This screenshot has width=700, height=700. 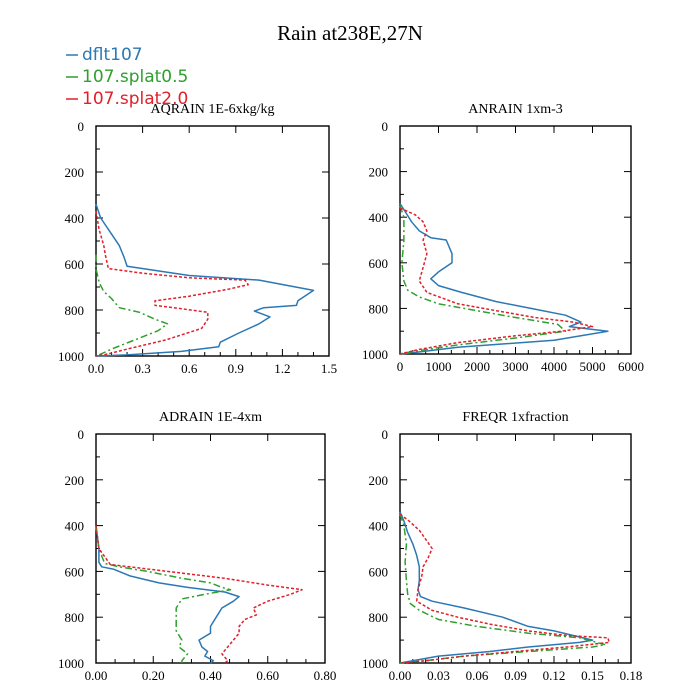 What do you see at coordinates (325, 675) in the screenshot?
I see `x-tick-label: 0.80` at bounding box center [325, 675].